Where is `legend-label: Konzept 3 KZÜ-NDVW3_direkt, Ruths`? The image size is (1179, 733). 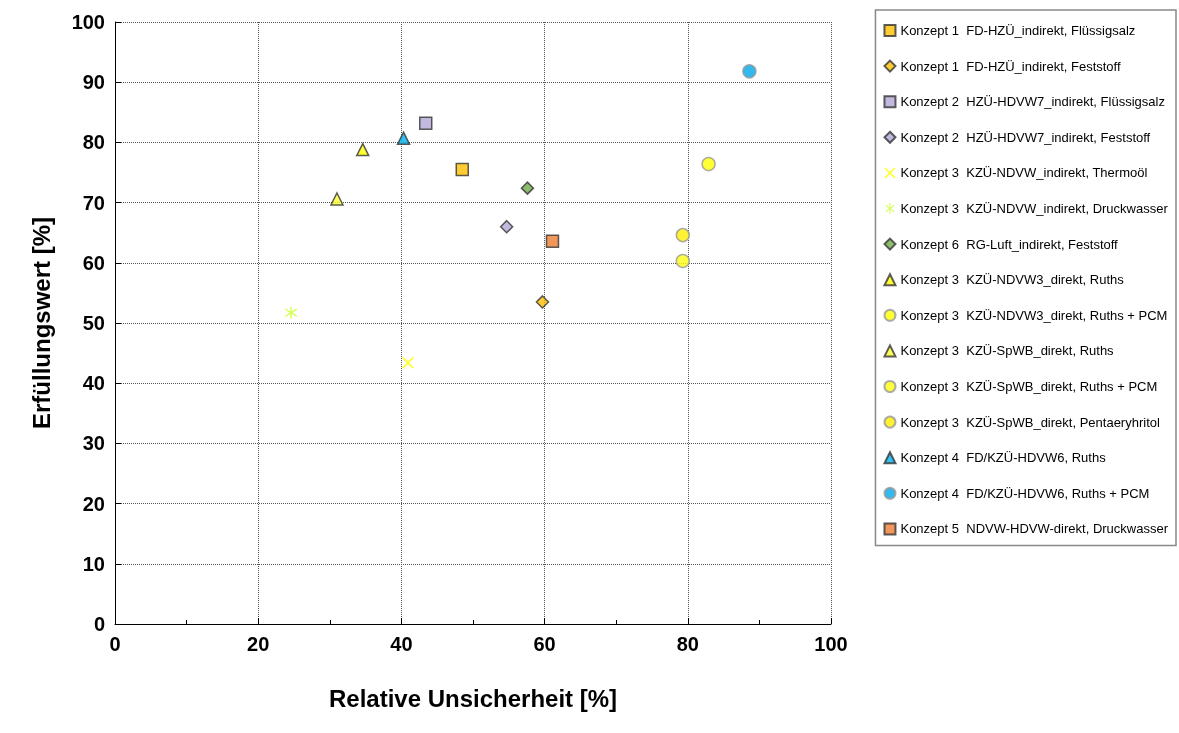
legend-label: Konzept 3 KZÜ-NDVW3_direkt, Ruths is located at coordinates (1012, 280).